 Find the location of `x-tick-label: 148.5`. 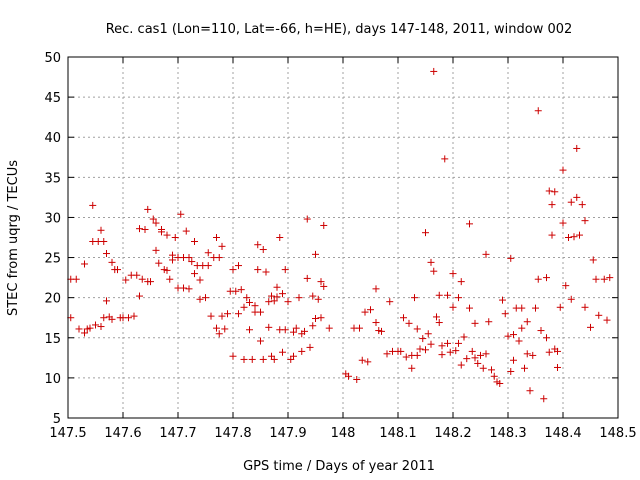

x-tick-label: 148.5 is located at coordinates (617, 433).